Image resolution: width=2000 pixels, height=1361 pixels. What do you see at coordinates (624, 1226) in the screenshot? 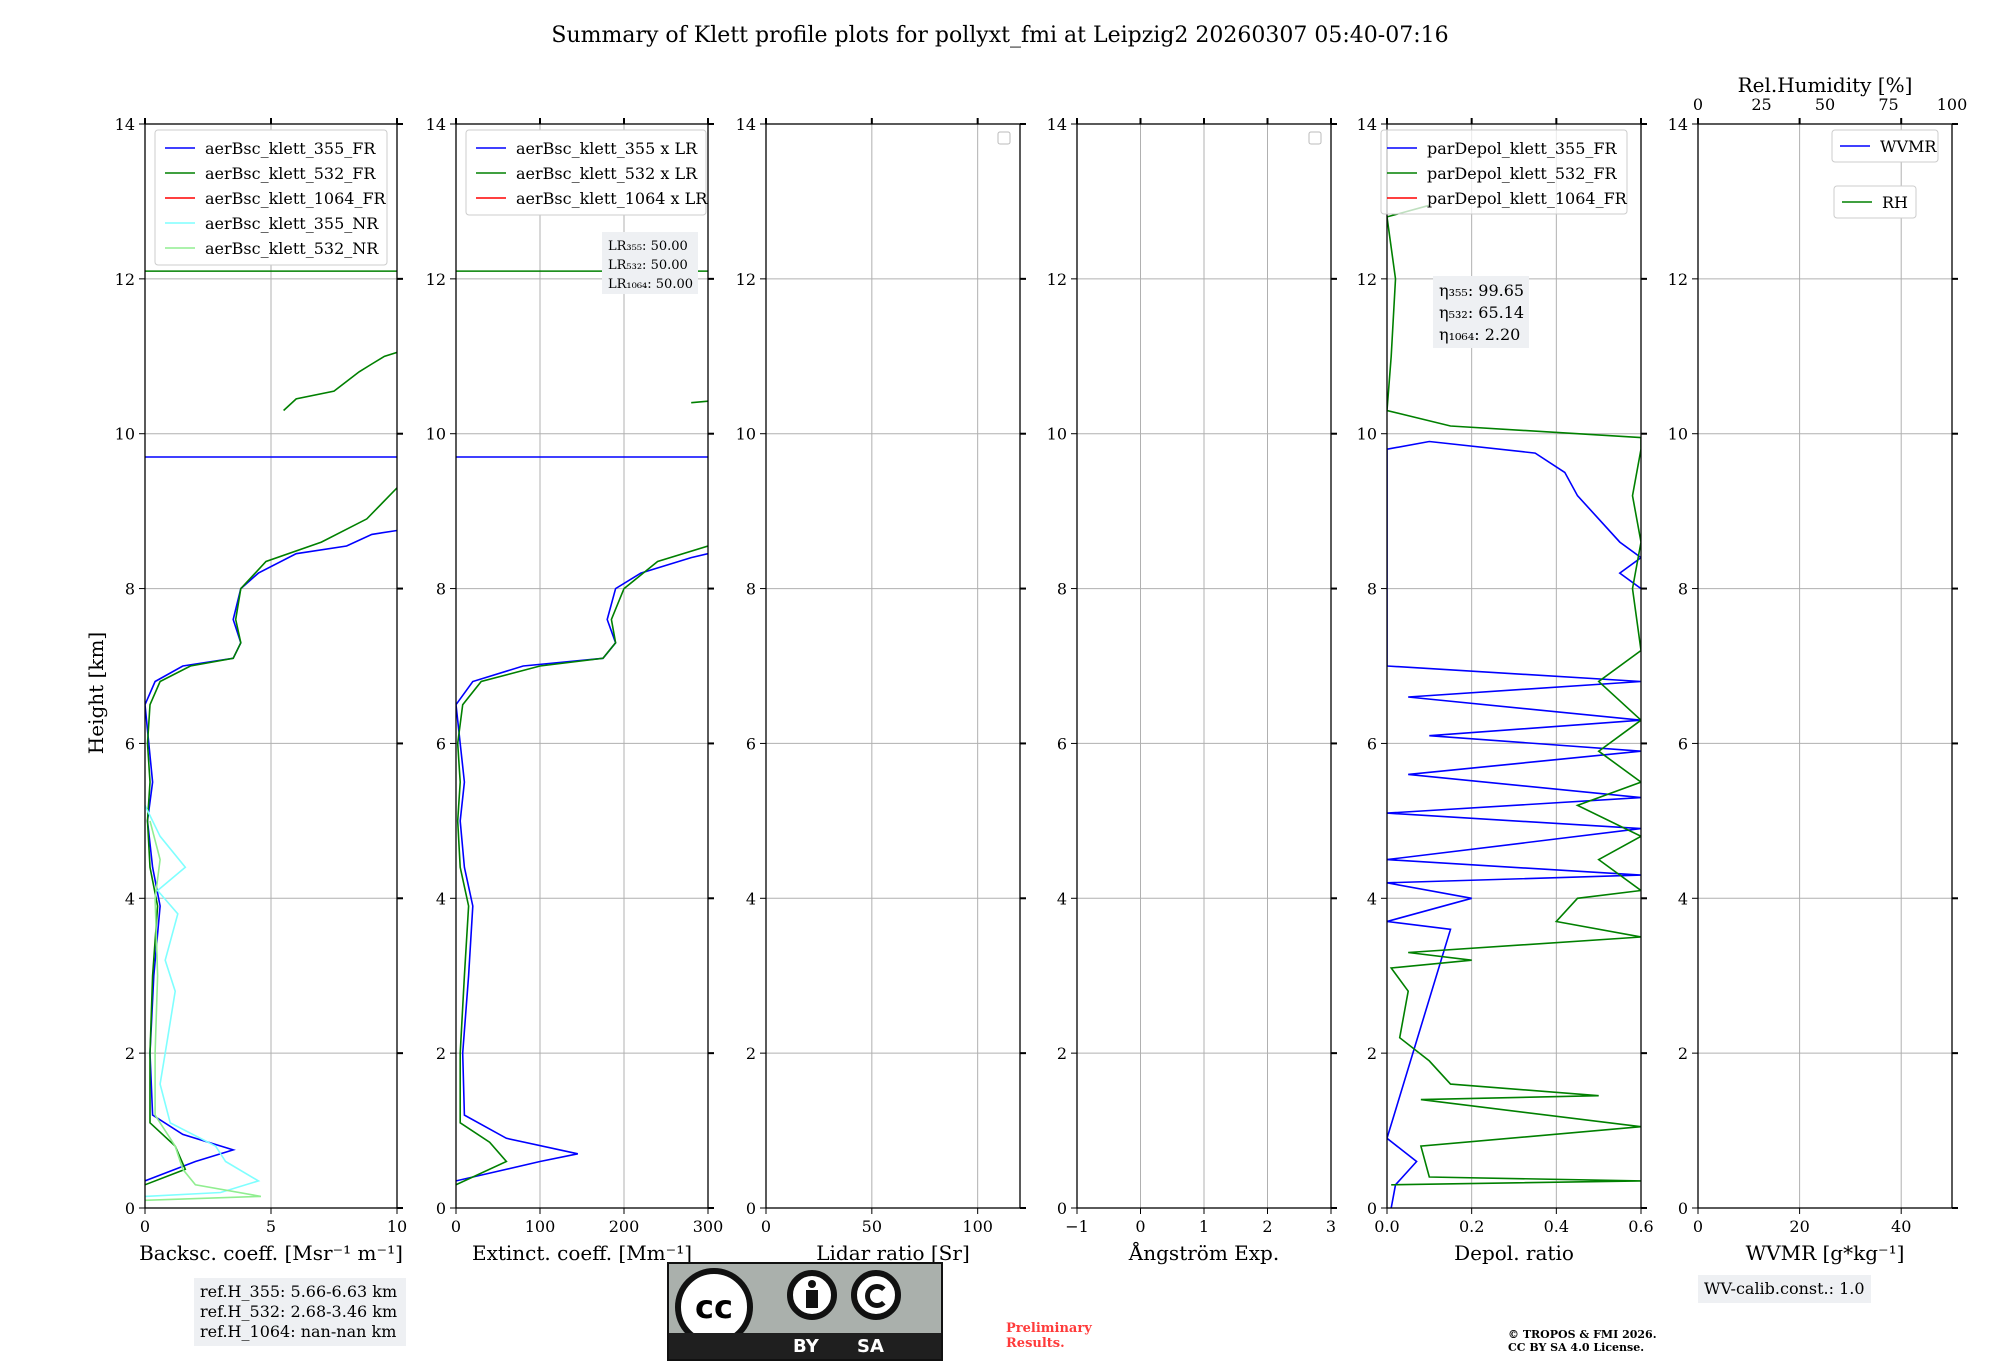
I see `x-tick-label: 200` at bounding box center [624, 1226].